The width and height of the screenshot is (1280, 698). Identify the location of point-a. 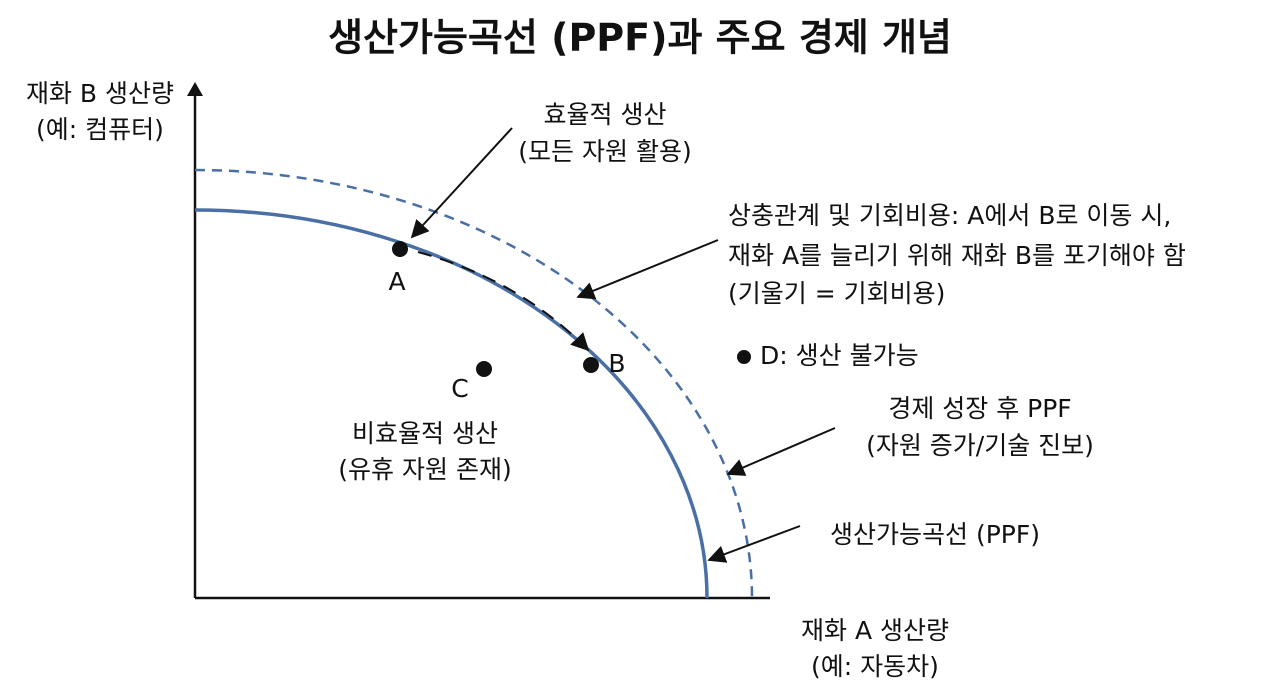
(400, 249).